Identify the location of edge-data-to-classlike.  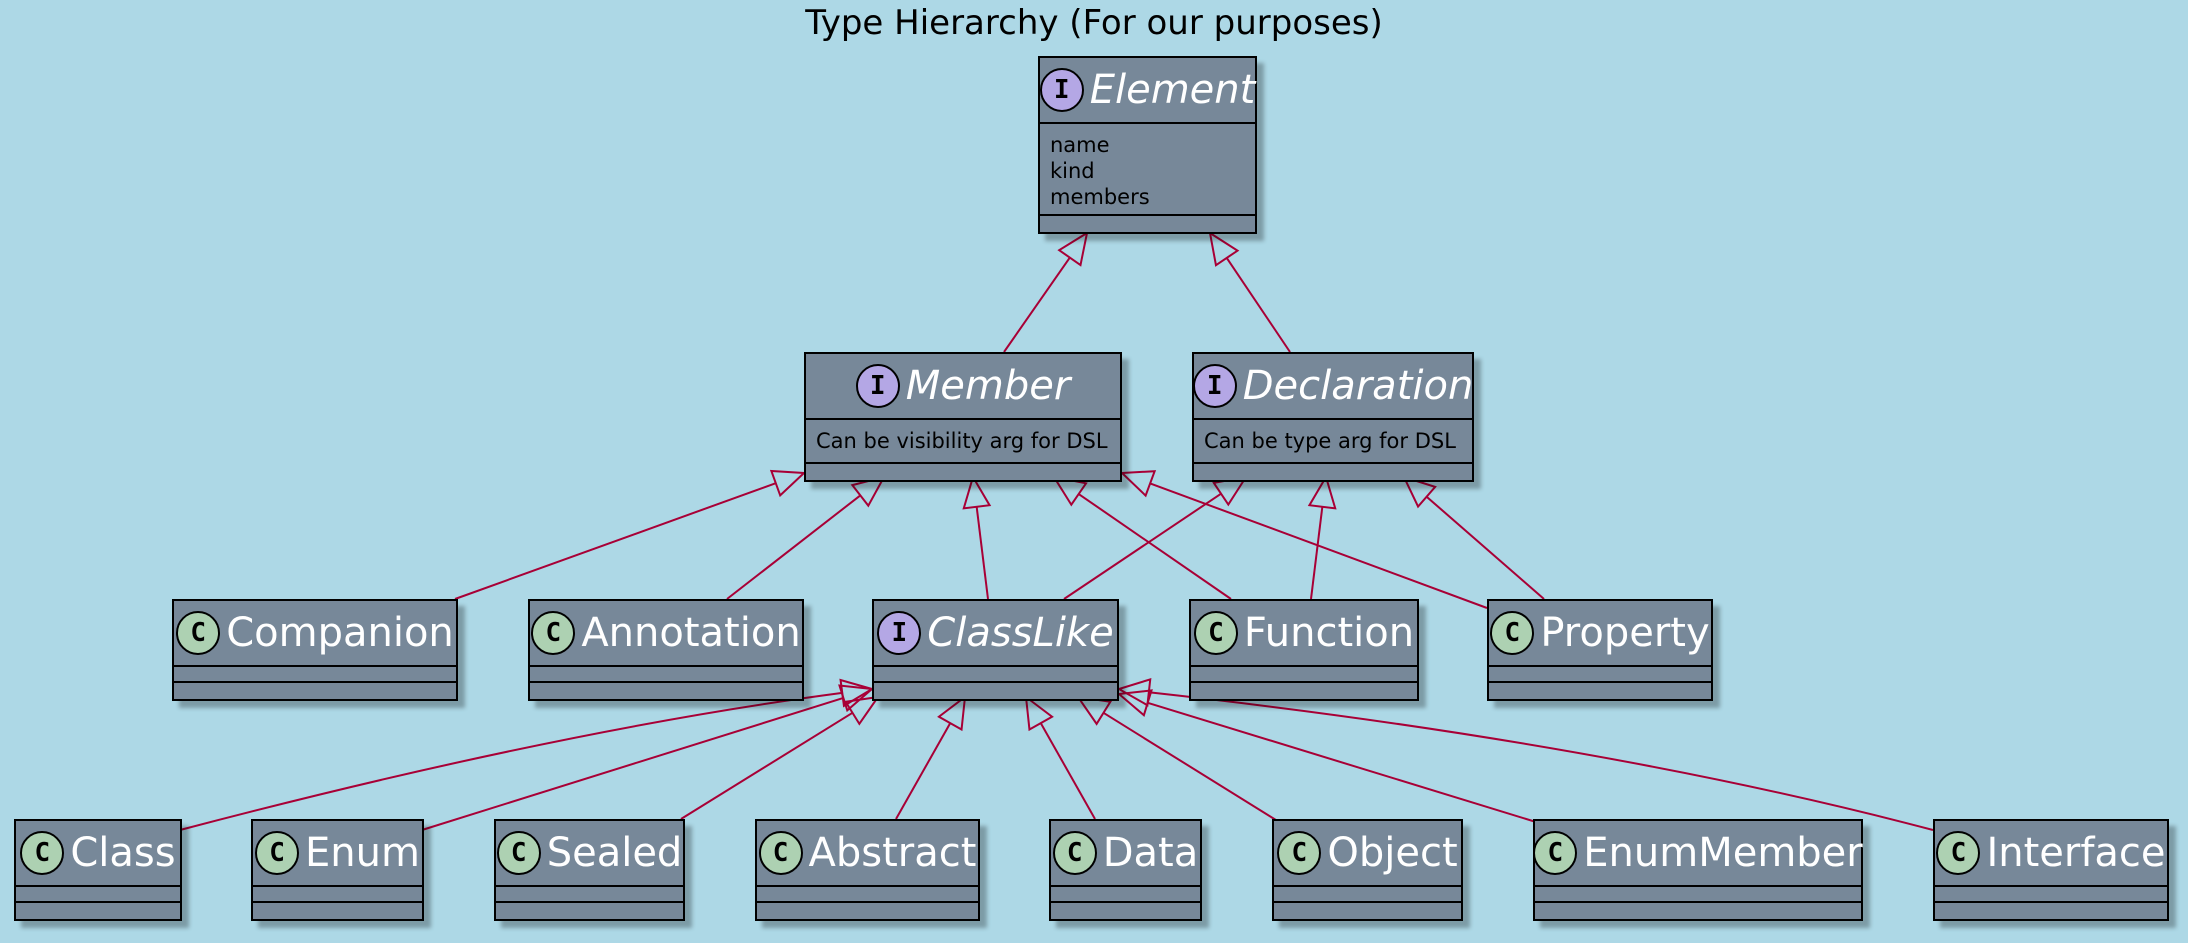
(1060, 757).